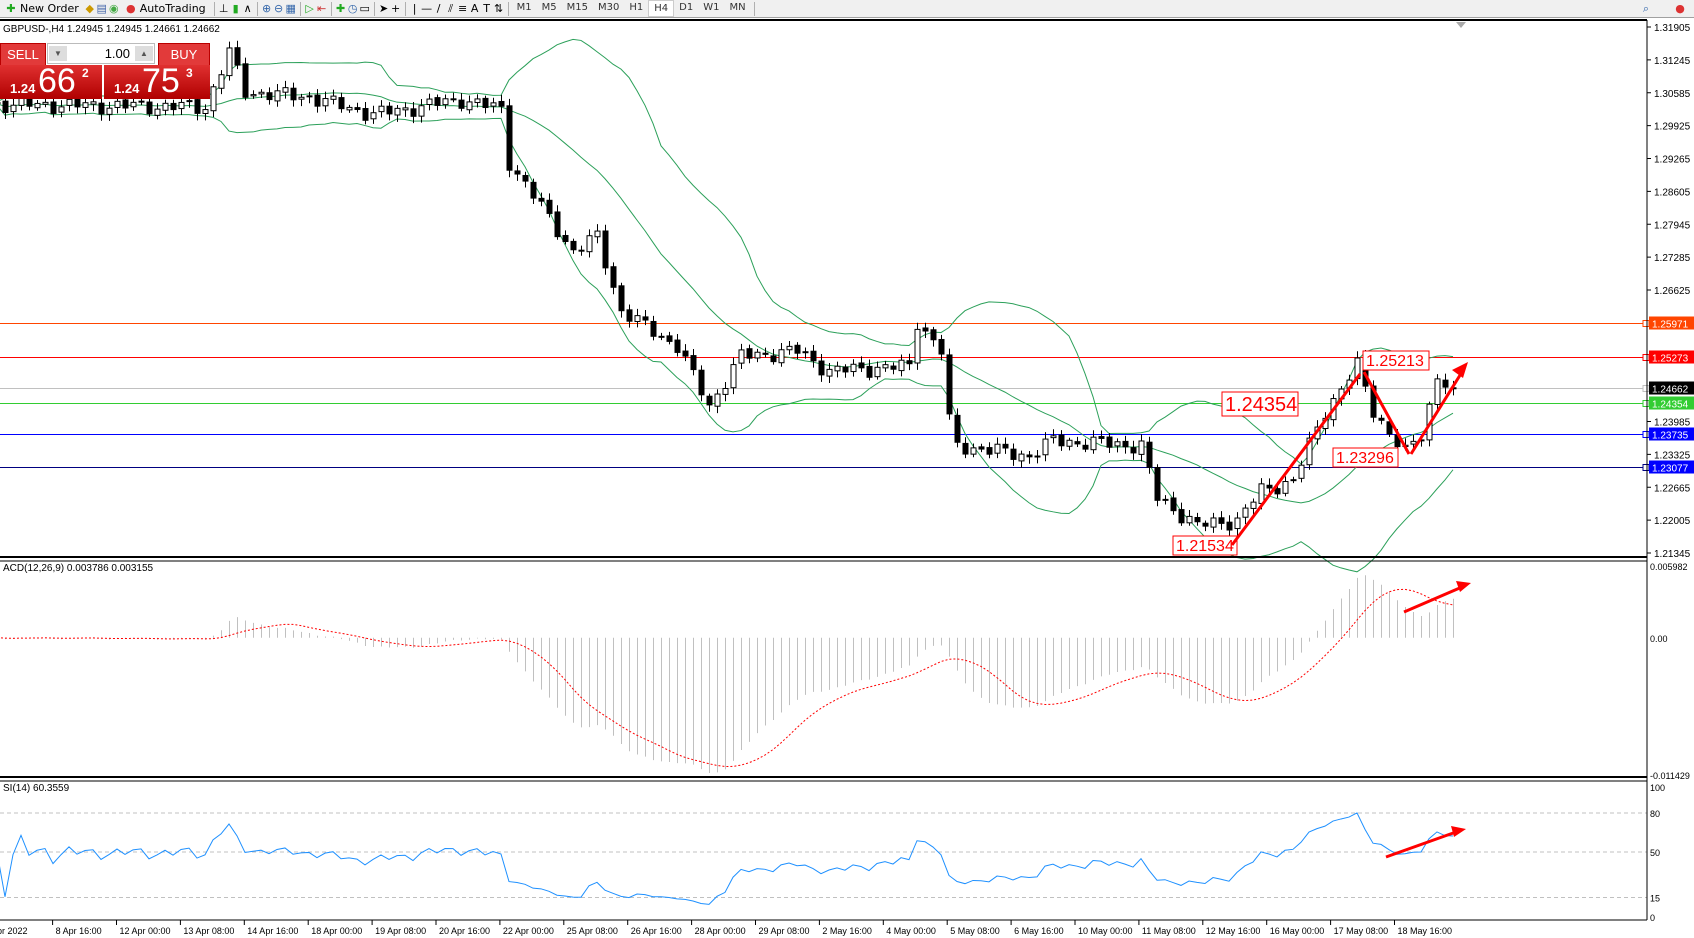  Describe the element at coordinates (577, 7) in the screenshot. I see `timeframe-m15: M15` at that location.